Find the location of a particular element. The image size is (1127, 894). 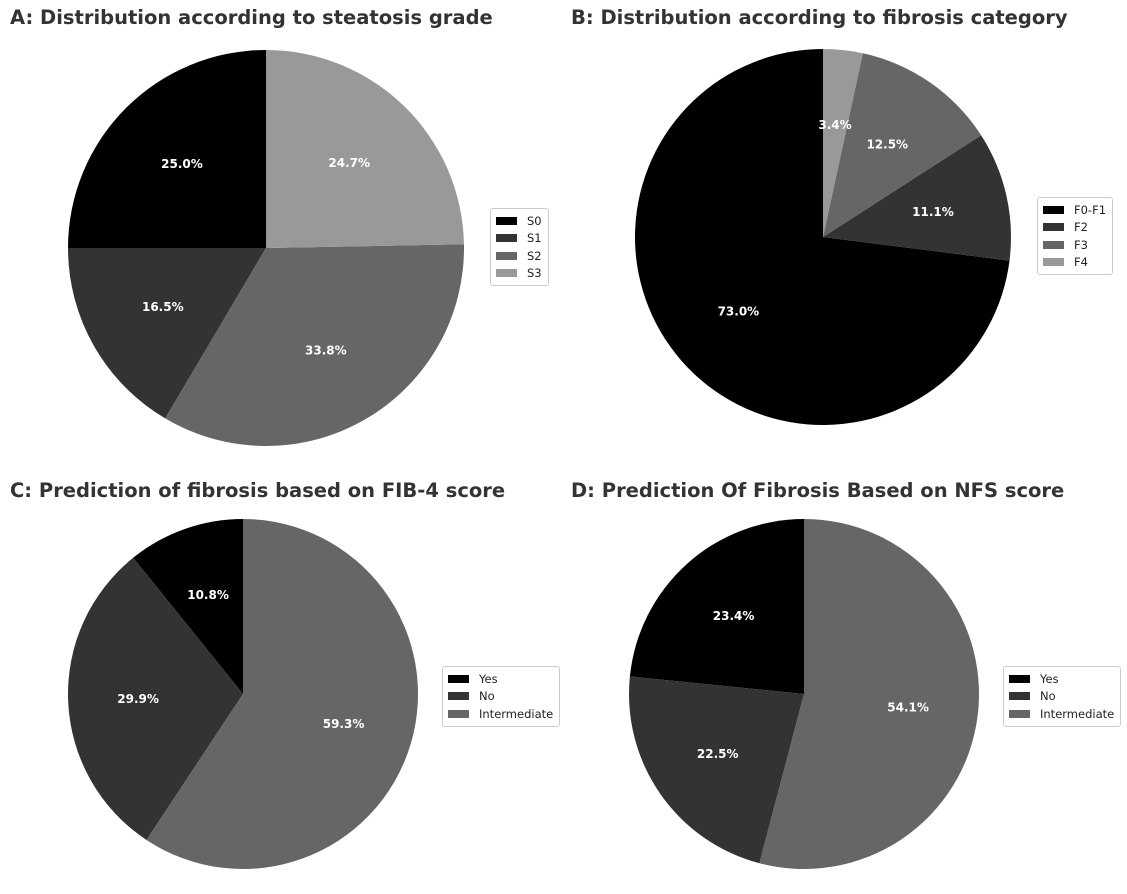

pie-data-label-c-2: 59.3% is located at coordinates (344, 724).